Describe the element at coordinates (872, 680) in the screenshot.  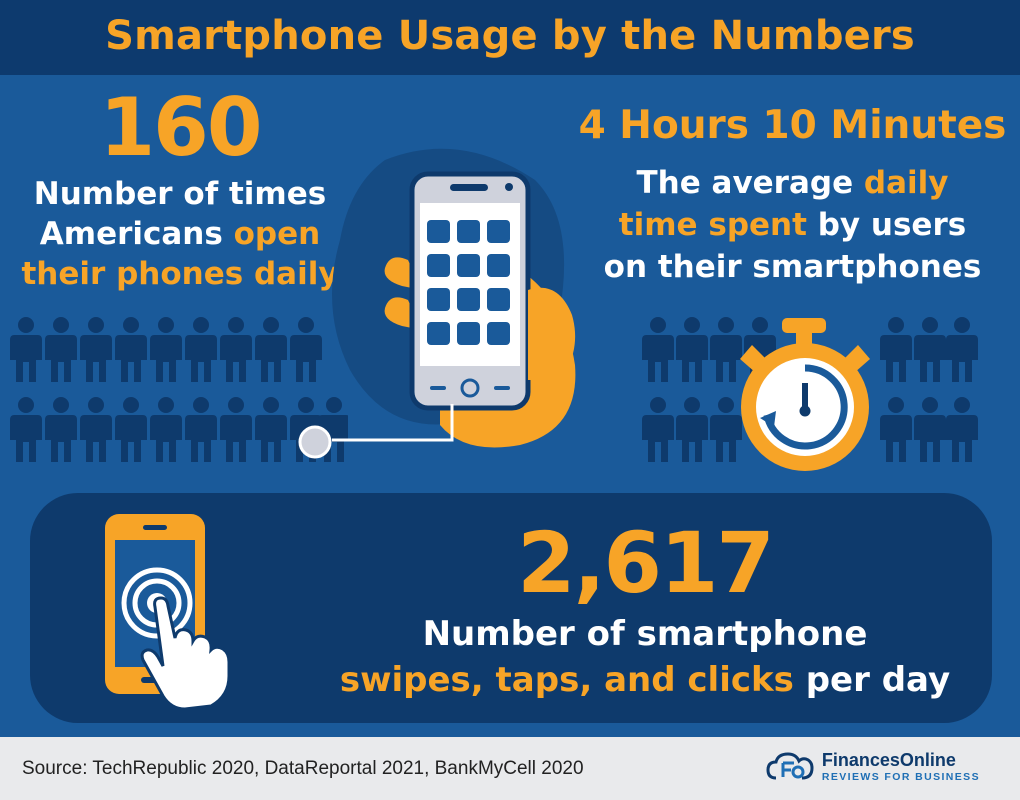
I see `desc-text: per day` at that location.